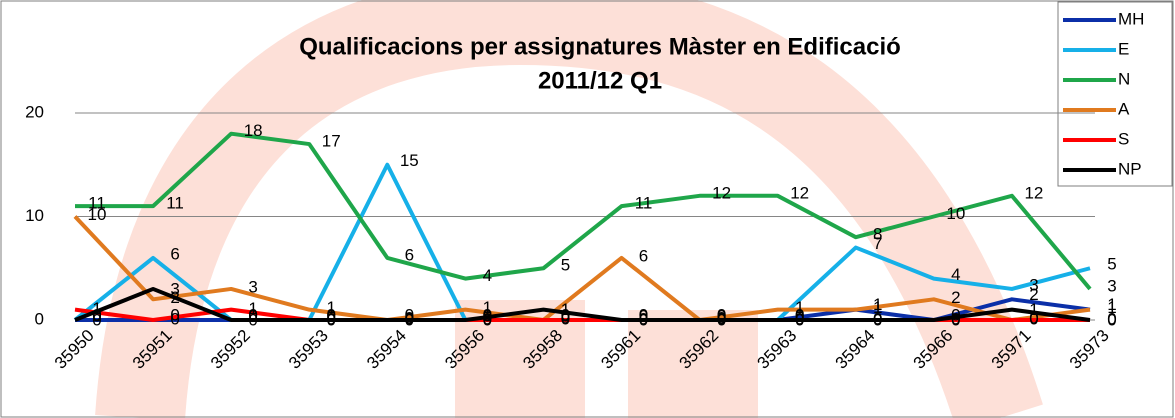 The width and height of the screenshot is (1175, 418). Describe the element at coordinates (777, 349) in the screenshot. I see `x-tick-label: 35963` at that location.